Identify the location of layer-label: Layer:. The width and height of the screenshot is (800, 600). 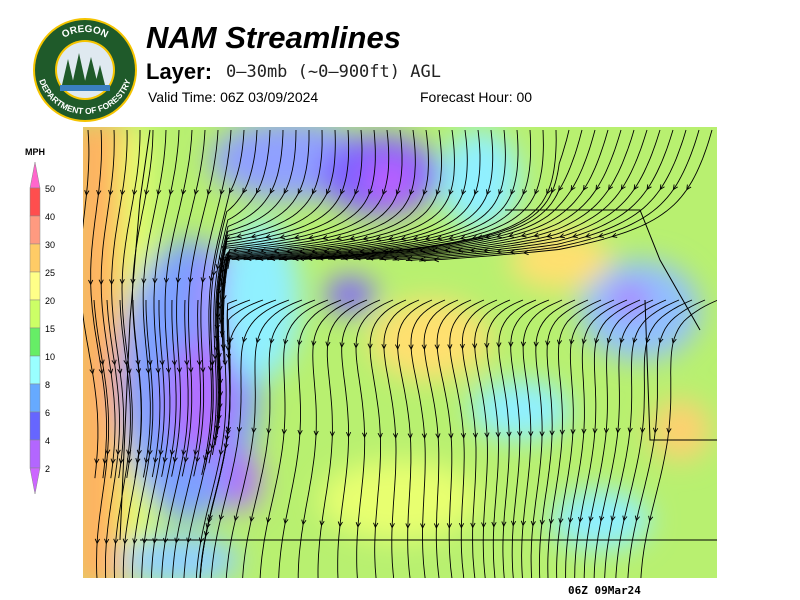
(179, 71).